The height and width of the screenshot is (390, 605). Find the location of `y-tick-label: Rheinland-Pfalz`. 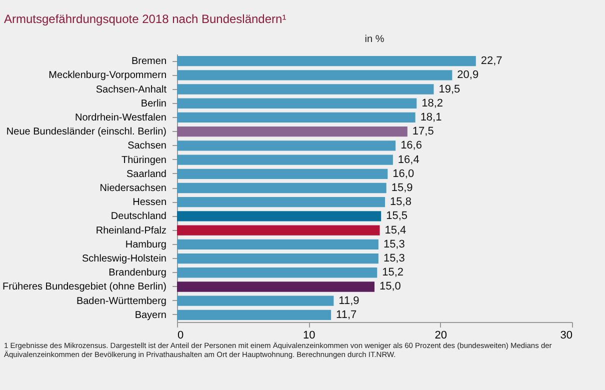

y-tick-label: Rheinland-Pfalz is located at coordinates (131, 230).